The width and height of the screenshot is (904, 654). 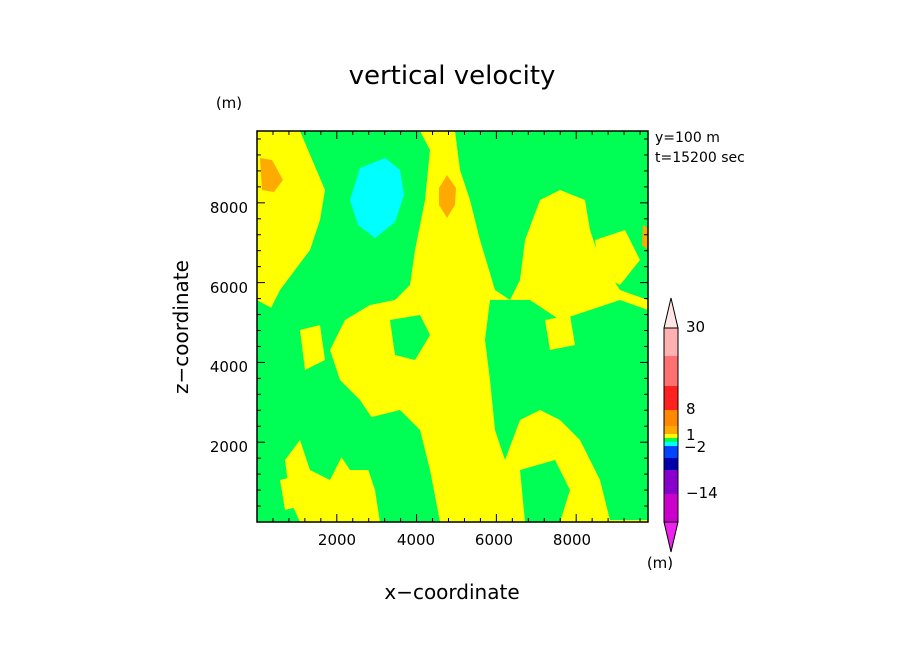 What do you see at coordinates (700, 158) in the screenshot?
I see `annotation-t: t=15200 sec` at bounding box center [700, 158].